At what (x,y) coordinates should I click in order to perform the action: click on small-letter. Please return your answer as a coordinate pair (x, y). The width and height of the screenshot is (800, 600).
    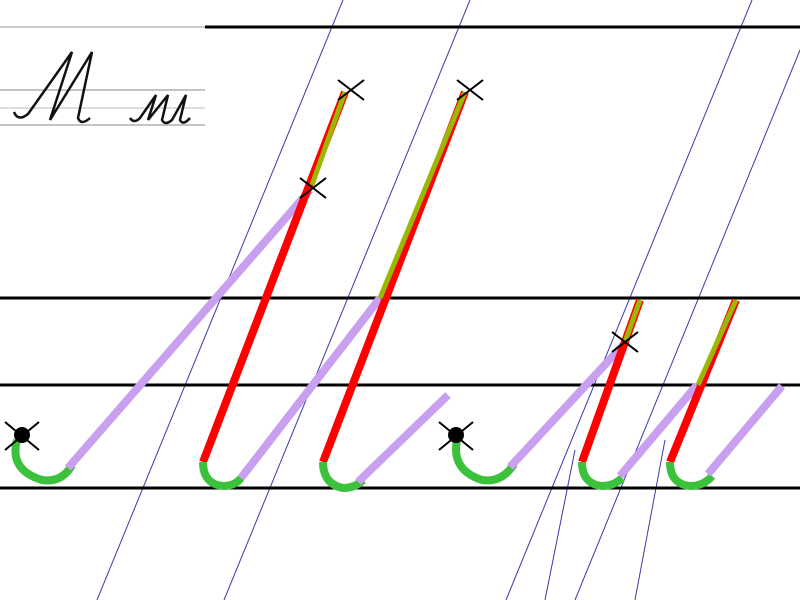
    Looking at the image, I should click on (619, 394).